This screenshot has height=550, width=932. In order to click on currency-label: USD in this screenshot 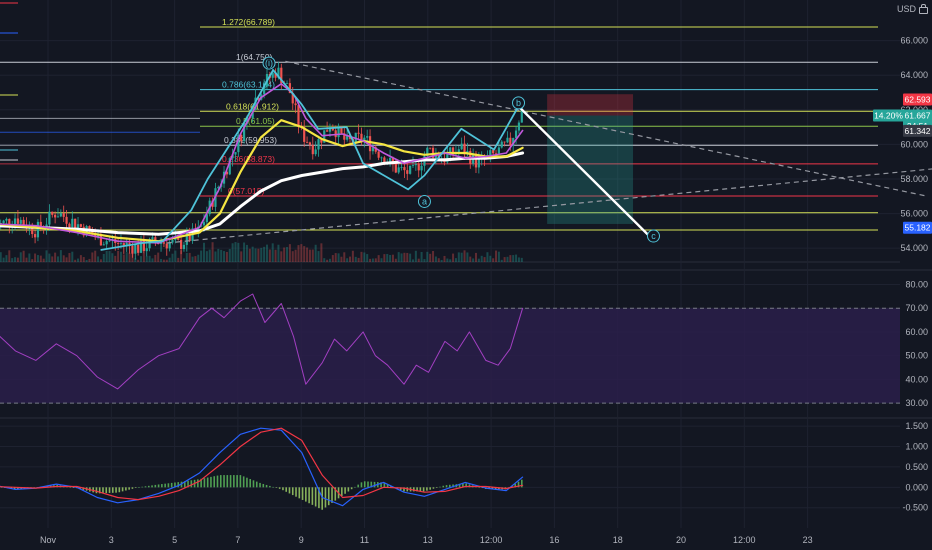, I will do `click(912, 8)`.